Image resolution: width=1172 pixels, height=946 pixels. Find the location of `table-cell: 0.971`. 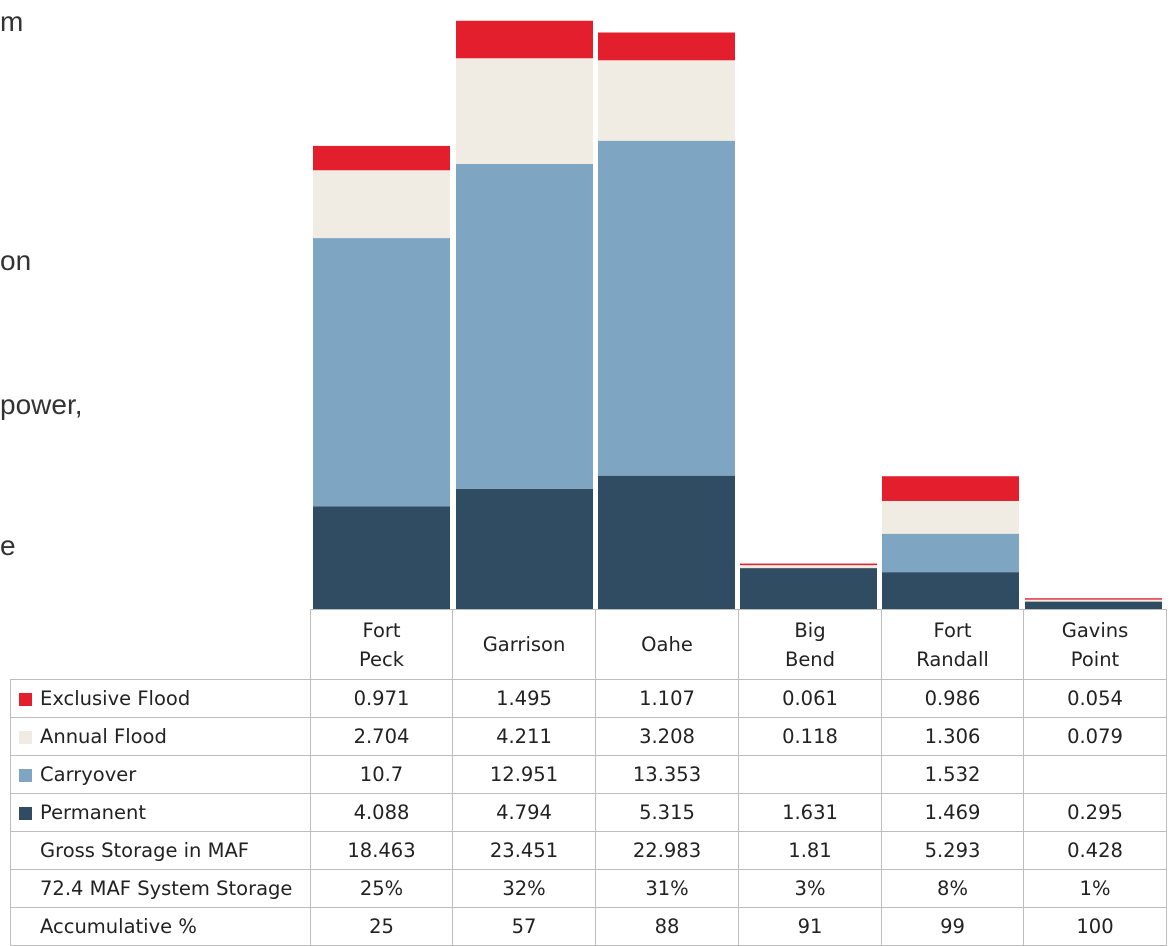

table-cell: 0.971 is located at coordinates (381, 698).